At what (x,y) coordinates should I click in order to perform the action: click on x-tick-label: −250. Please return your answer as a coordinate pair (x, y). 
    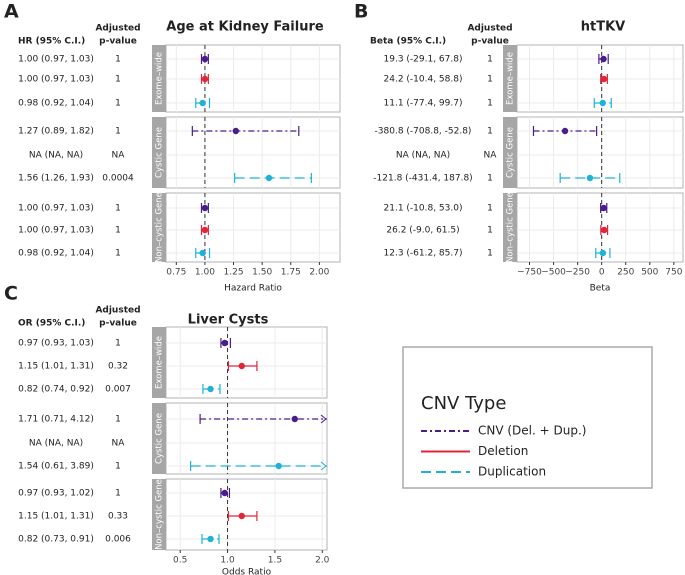
    Looking at the image, I should click on (577, 273).